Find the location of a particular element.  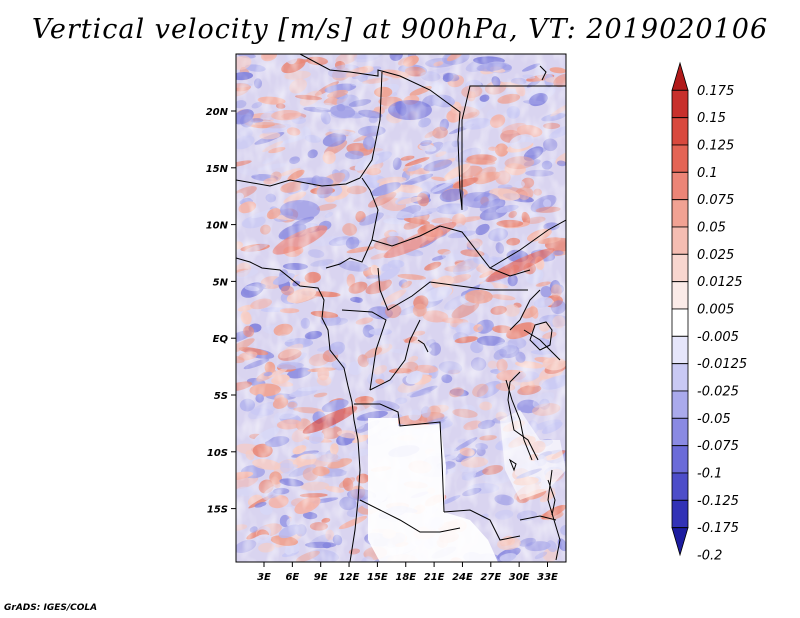

lon-tick-label: 15E is located at coordinates (377, 577).